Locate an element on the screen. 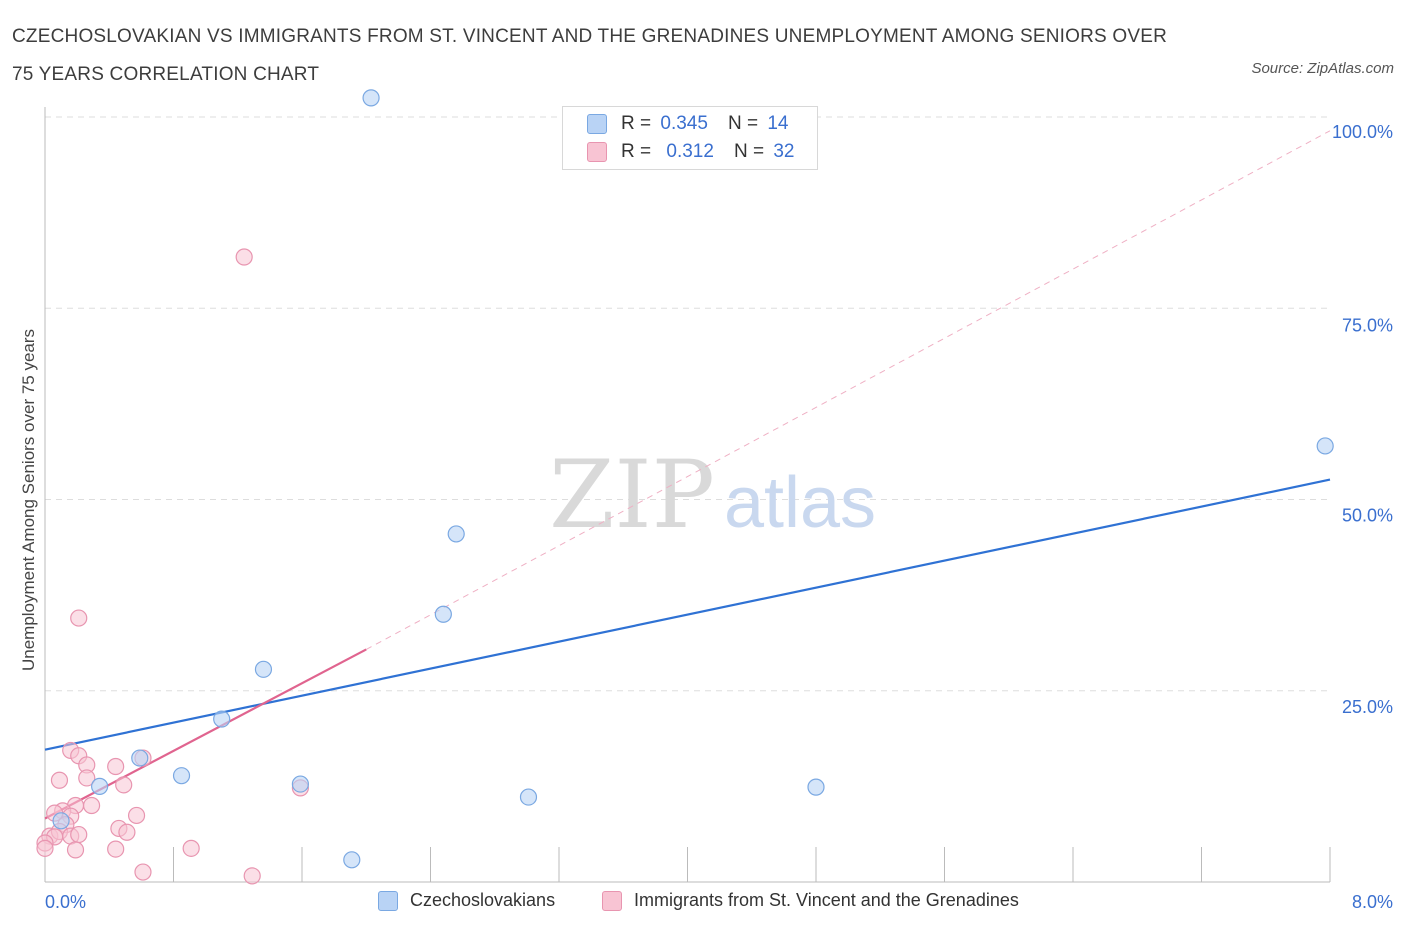  series-swatch-blue is located at coordinates (388, 900).